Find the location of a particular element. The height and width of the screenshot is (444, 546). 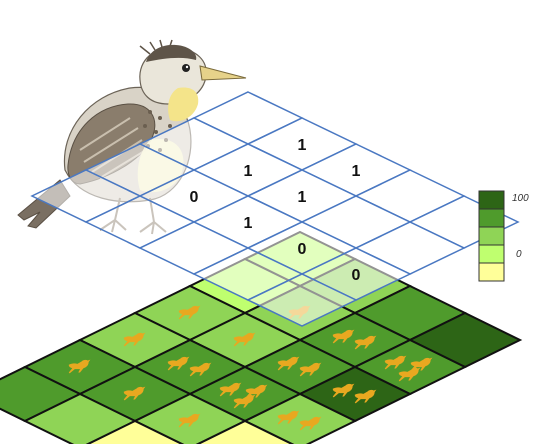

presence-cell is located at coordinates (302, 300).